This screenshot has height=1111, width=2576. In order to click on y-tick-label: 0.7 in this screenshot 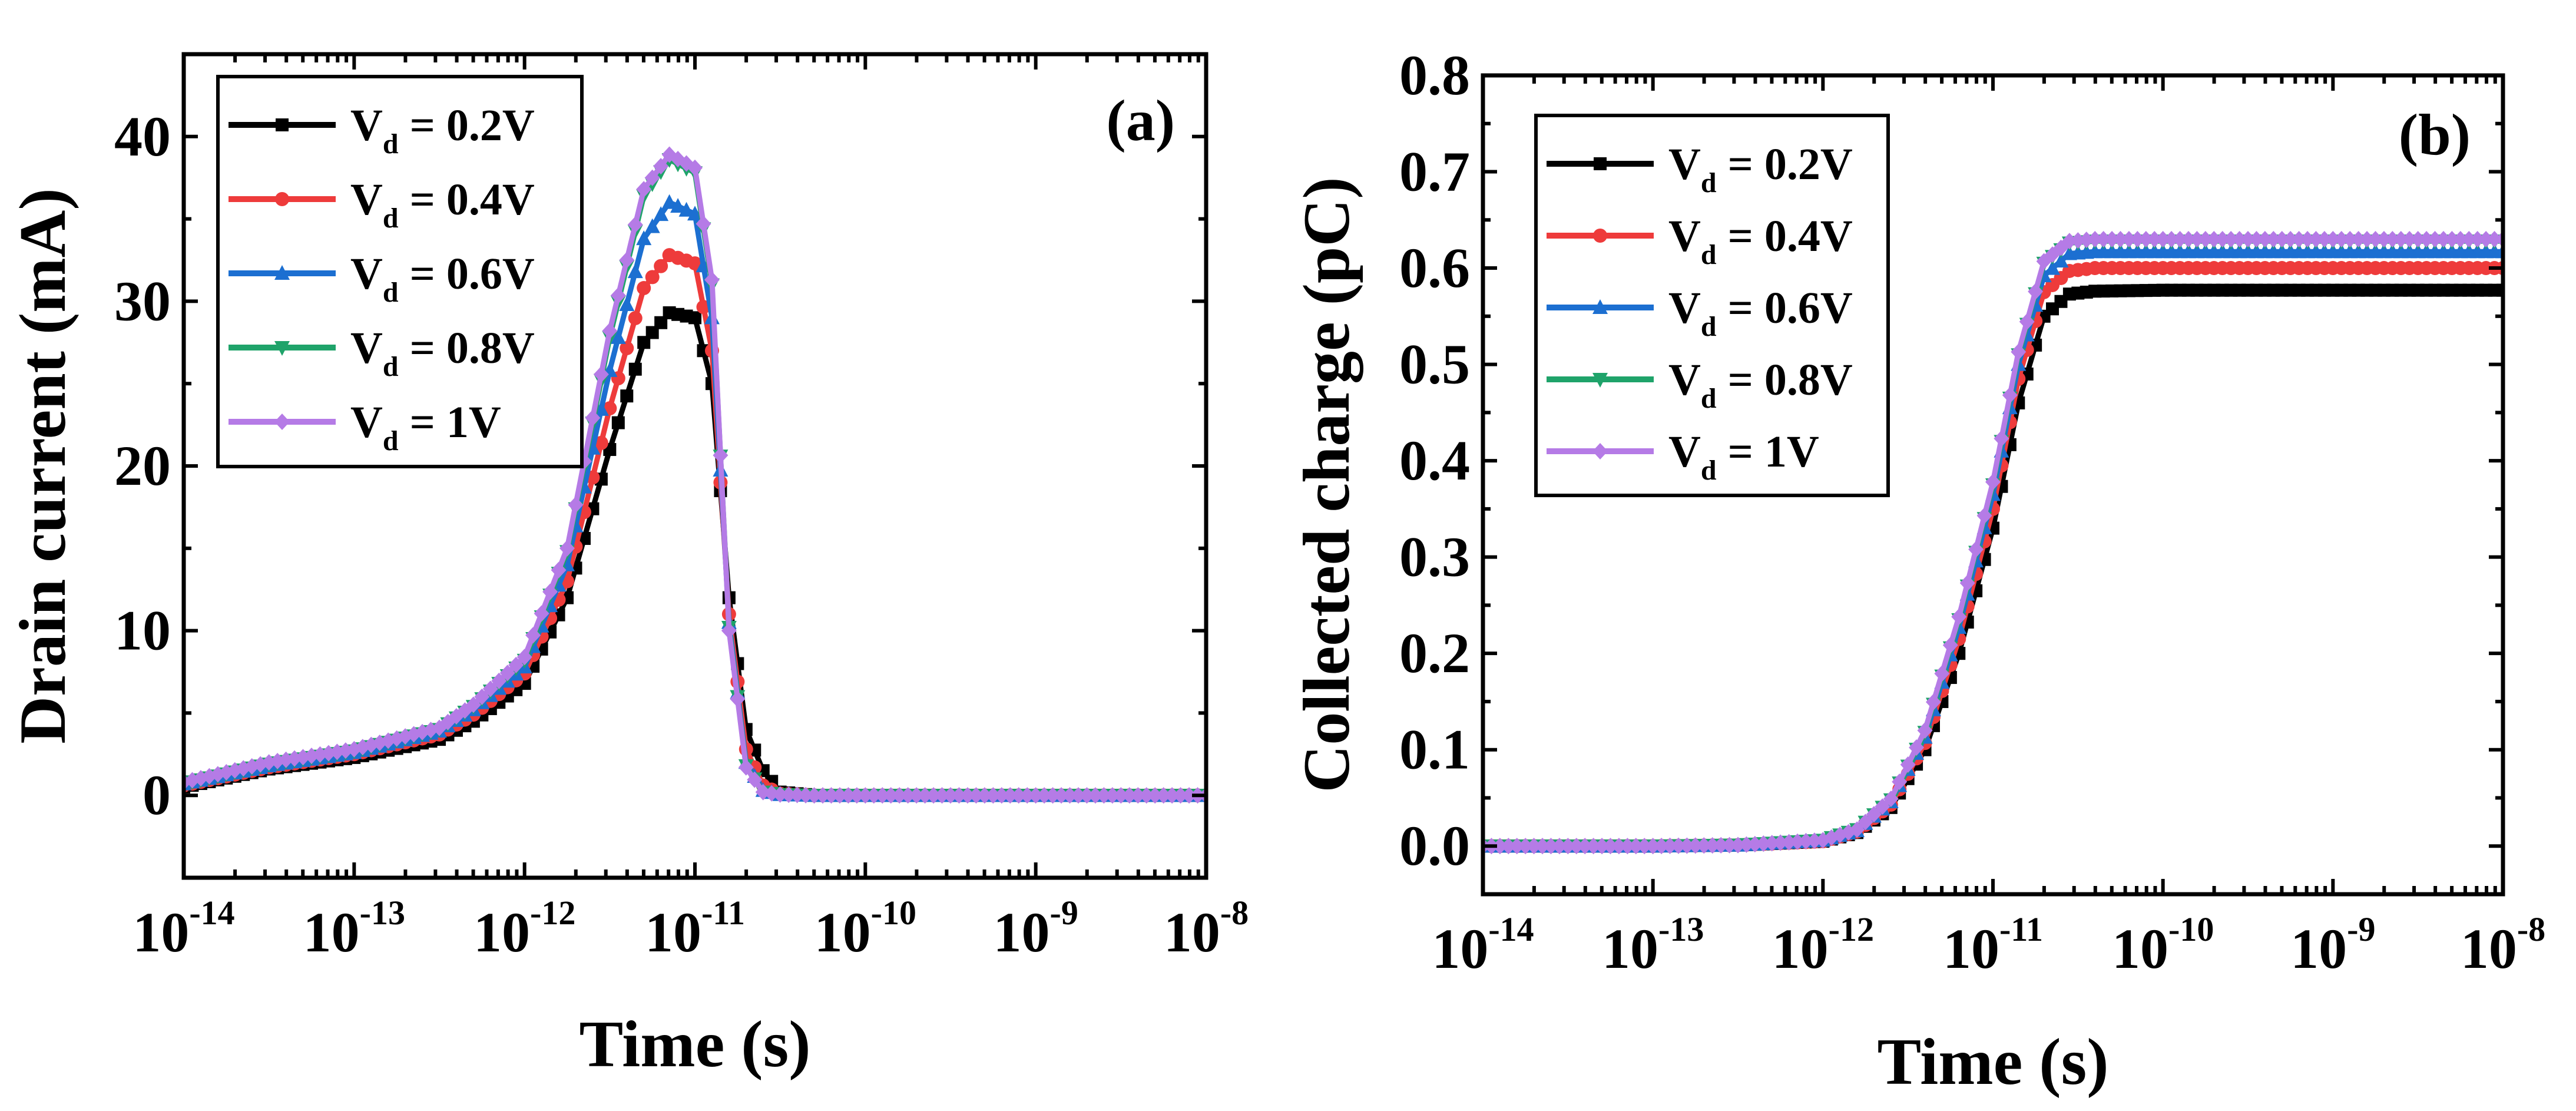, I will do `click(1434, 171)`.